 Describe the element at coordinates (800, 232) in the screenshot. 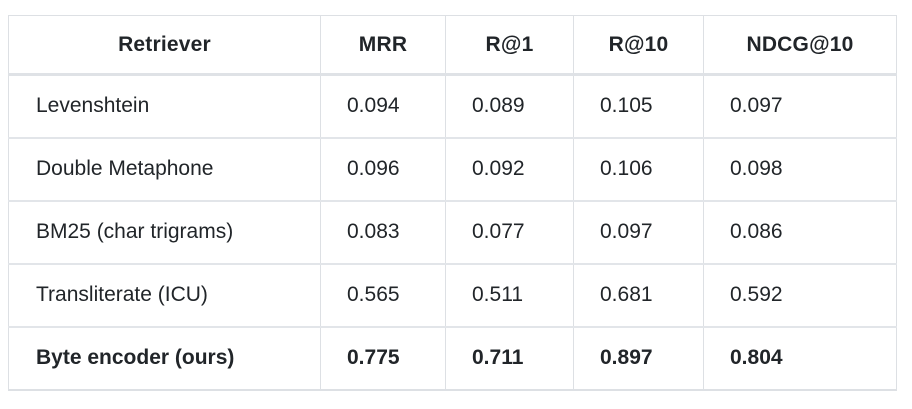

I see `metric-value-cell: 0.086` at that location.